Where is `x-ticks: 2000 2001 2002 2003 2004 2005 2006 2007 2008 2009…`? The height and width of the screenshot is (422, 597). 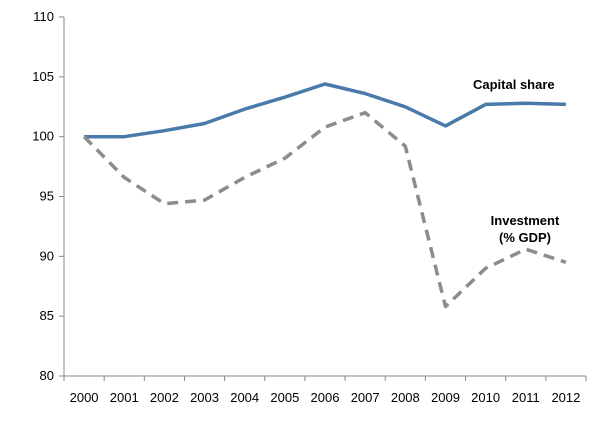
x-ticks: 2000 2001 2002 2003 2004 2005 2006 2007 2008 2009… is located at coordinates (325, 390).